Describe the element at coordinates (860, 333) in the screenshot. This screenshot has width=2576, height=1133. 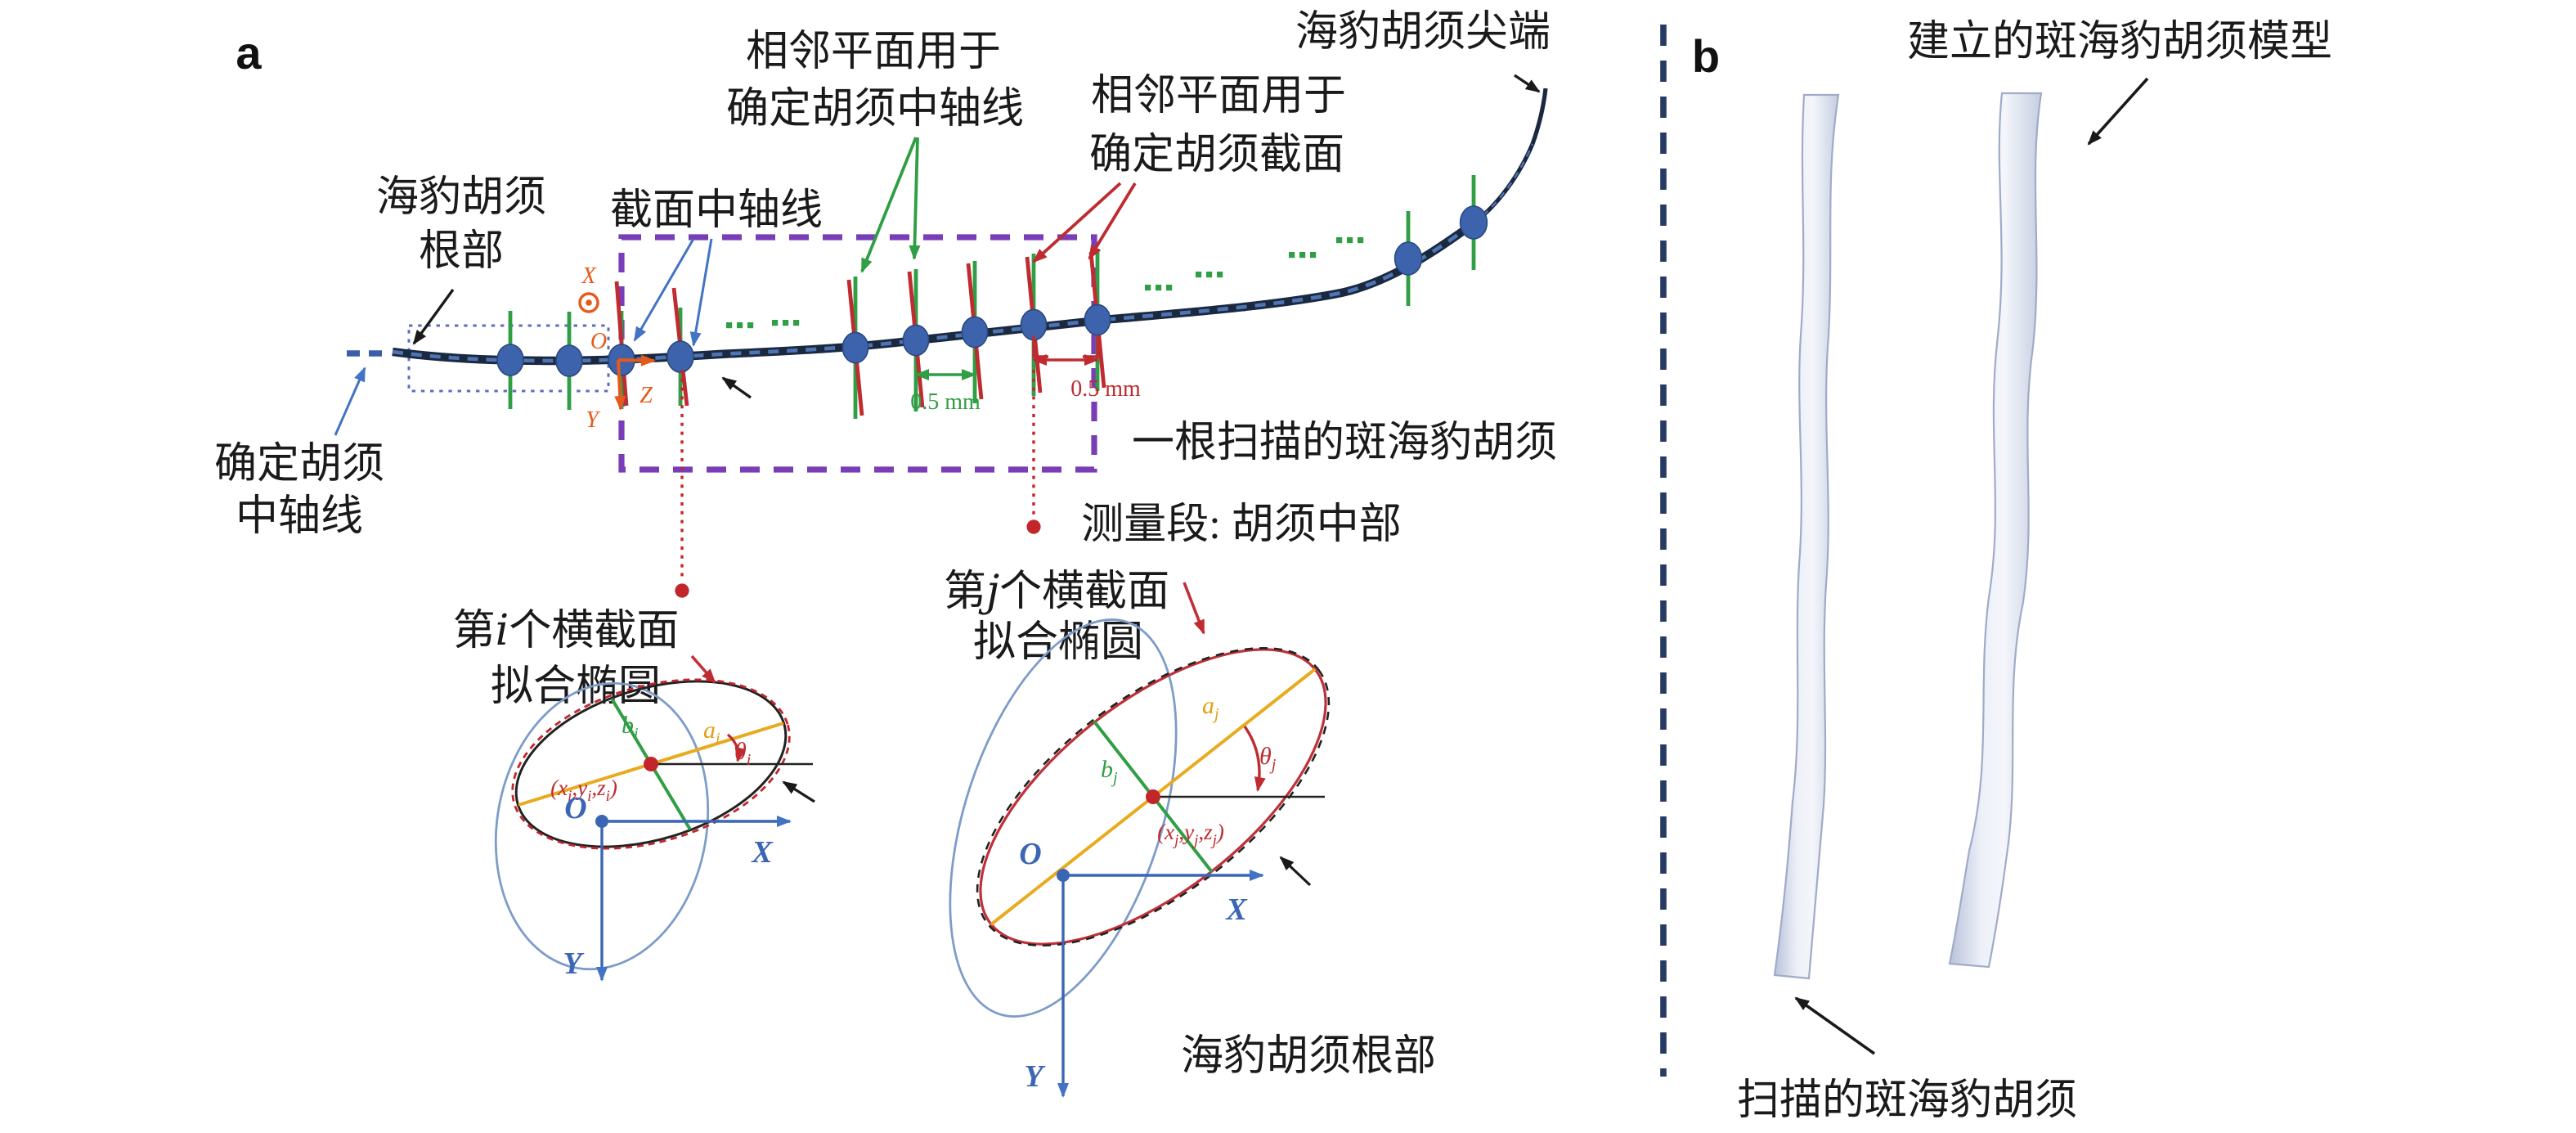
I see `red-planes` at that location.